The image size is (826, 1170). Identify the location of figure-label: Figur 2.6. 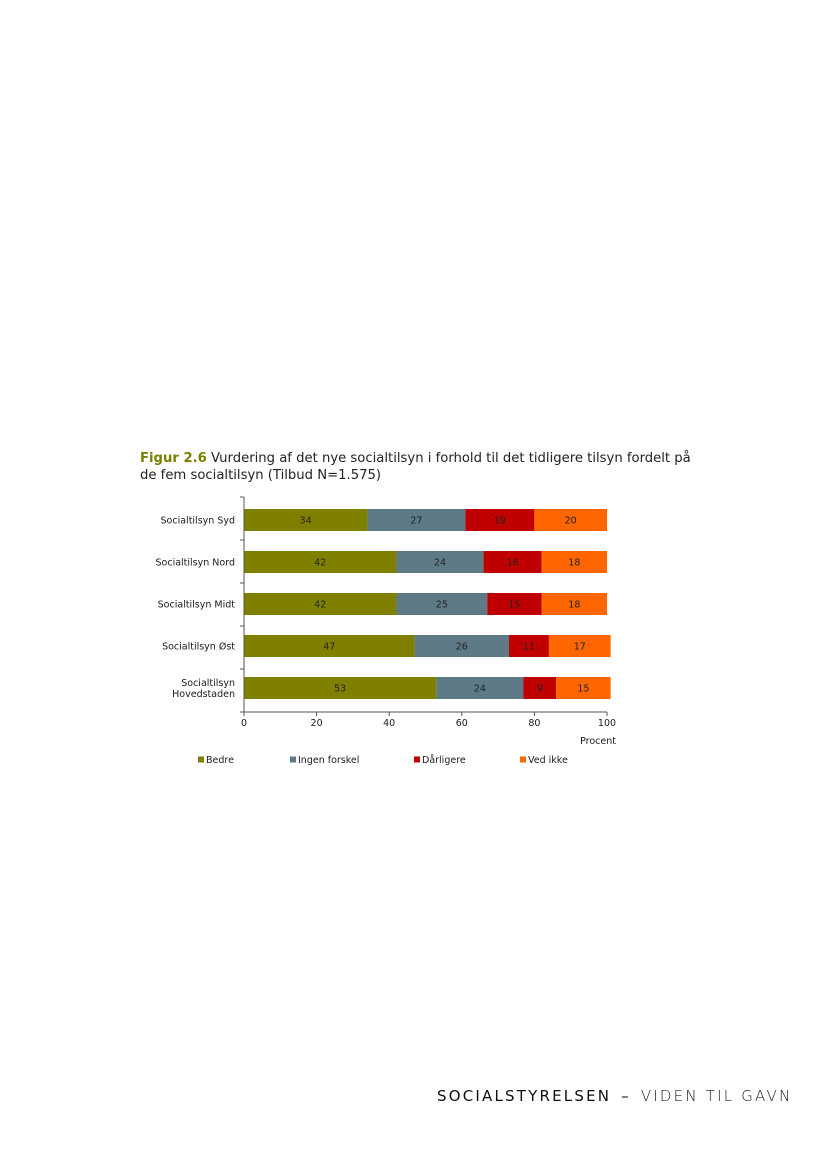
(173, 458).